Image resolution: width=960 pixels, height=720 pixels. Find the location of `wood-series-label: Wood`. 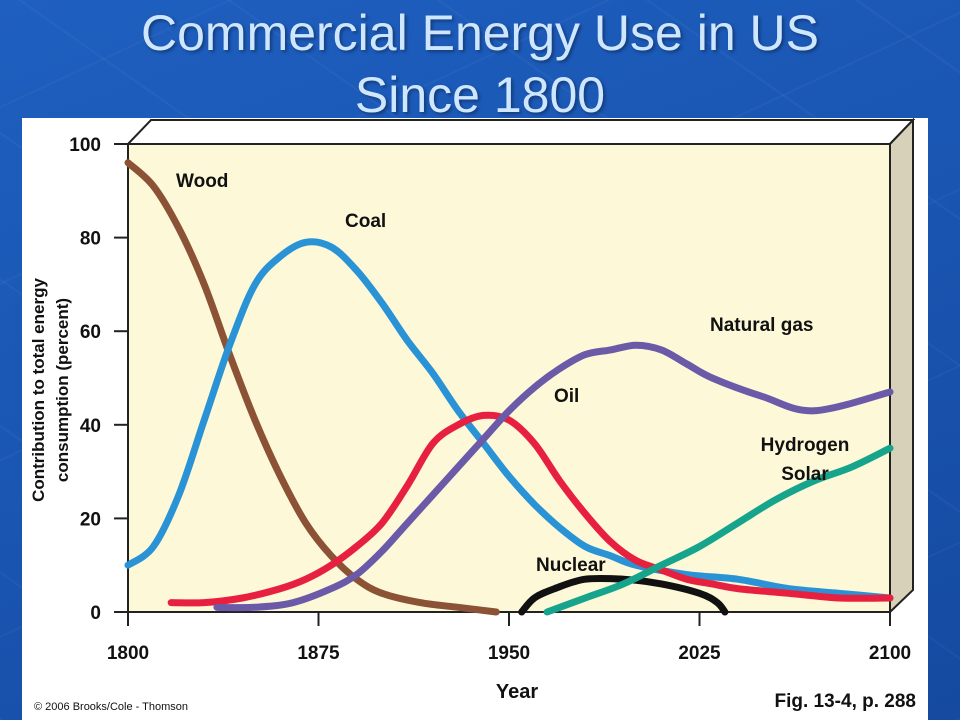

wood-series-label: Wood is located at coordinates (202, 181).